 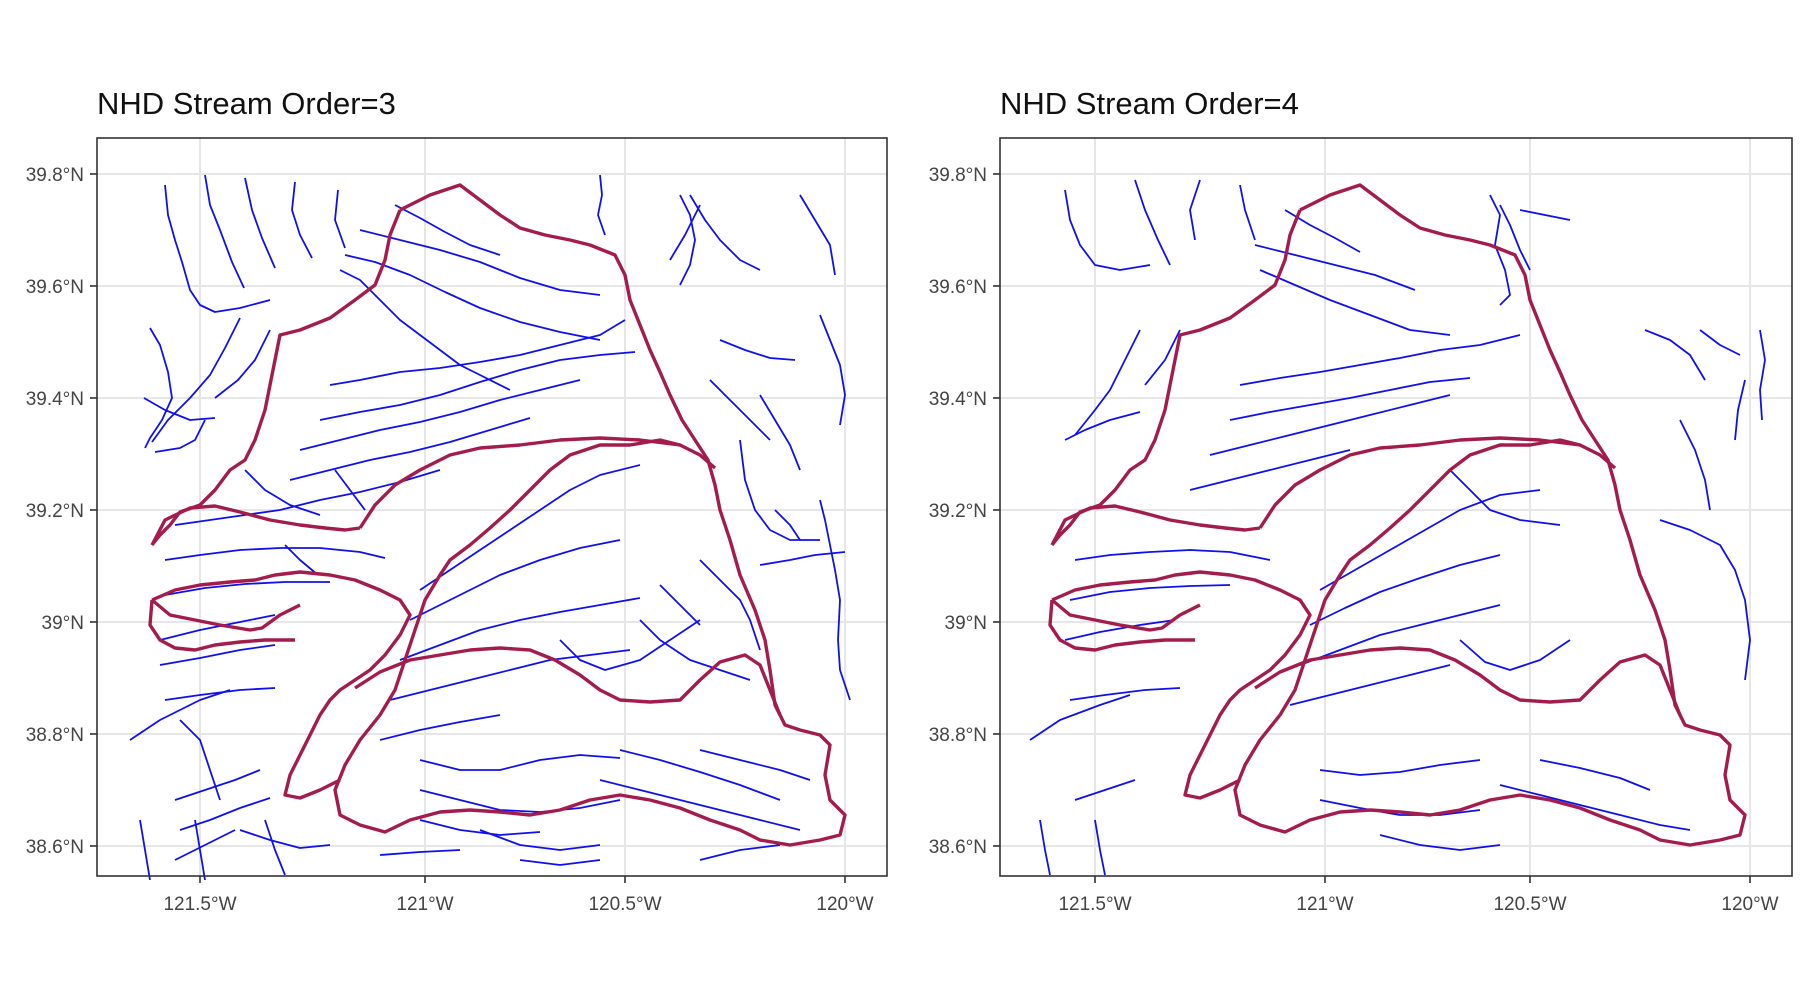 I want to click on panel-title-order-3: NHD Stream Order=3, so click(x=246, y=103).